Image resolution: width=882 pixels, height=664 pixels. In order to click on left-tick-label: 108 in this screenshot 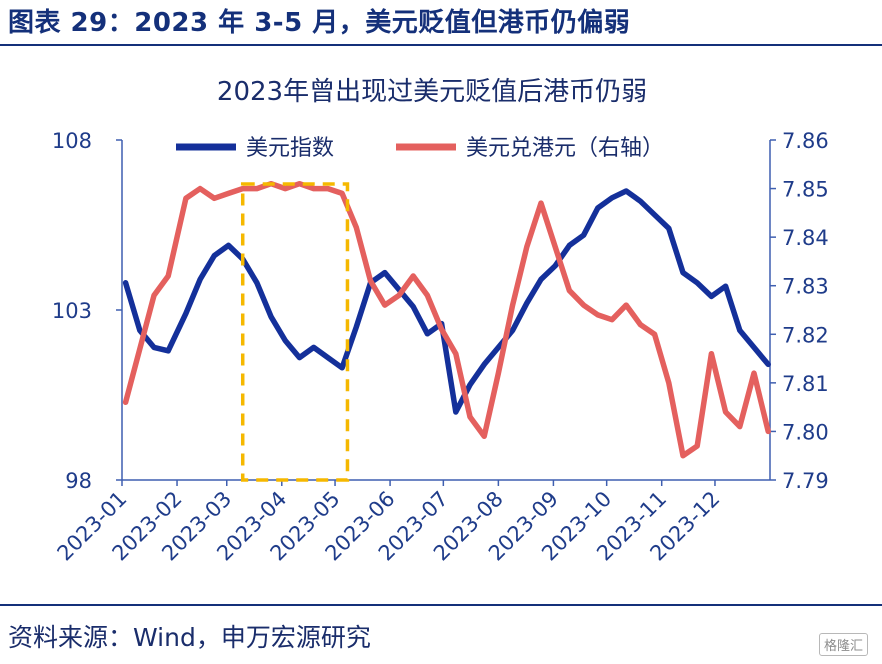, I will do `click(72, 141)`.